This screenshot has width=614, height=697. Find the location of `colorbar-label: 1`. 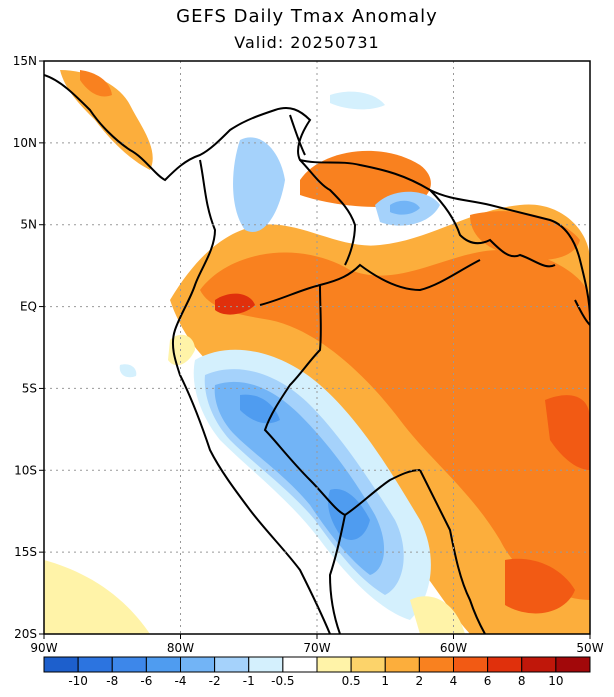

colorbar-label: 1 is located at coordinates (385, 681).